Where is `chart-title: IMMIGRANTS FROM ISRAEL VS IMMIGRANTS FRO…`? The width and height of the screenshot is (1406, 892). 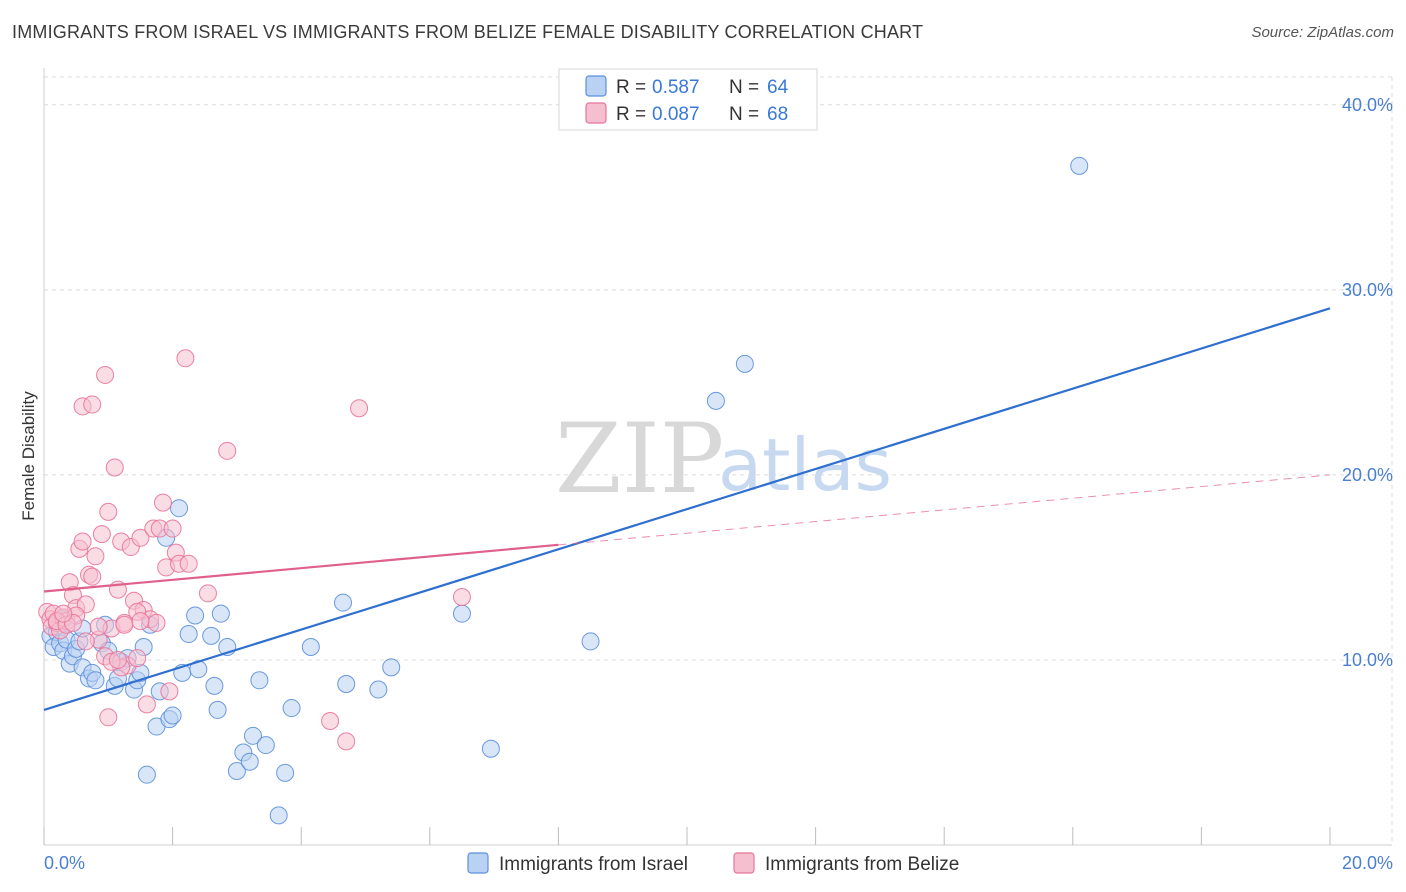 chart-title: IMMIGRANTS FROM ISRAEL VS IMMIGRANTS FRO… is located at coordinates (468, 32).